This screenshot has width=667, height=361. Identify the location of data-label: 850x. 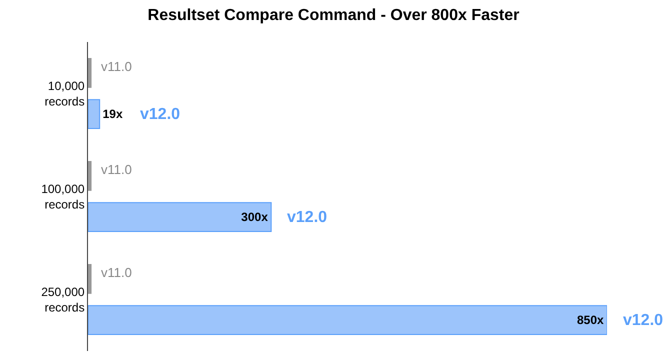
(590, 320).